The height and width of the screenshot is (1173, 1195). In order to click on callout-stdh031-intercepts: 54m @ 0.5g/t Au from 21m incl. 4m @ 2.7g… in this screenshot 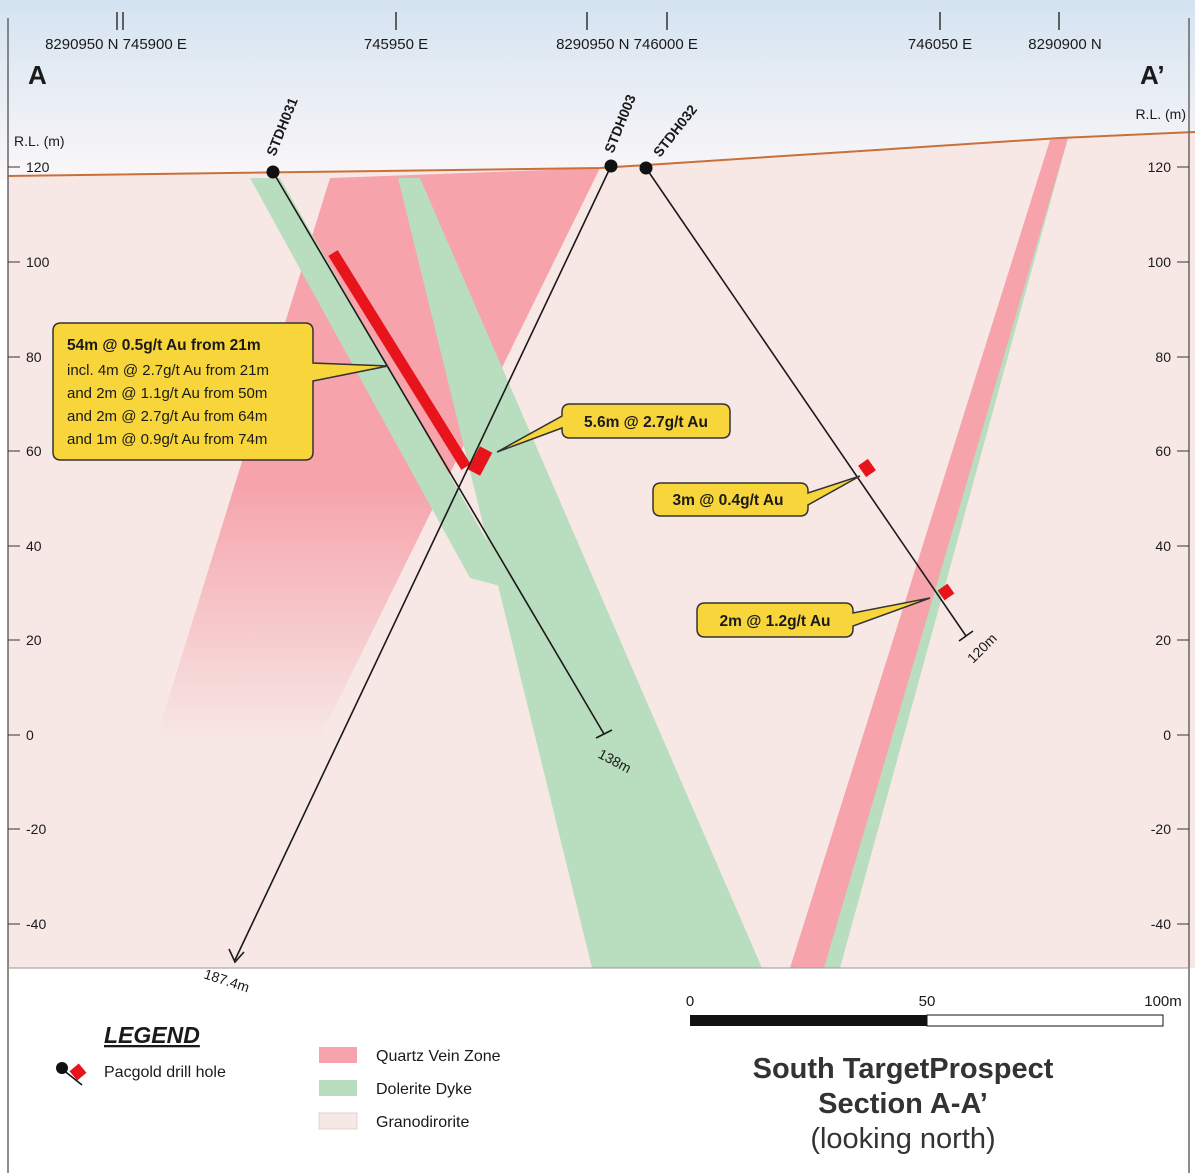, I will do `click(220, 391)`.